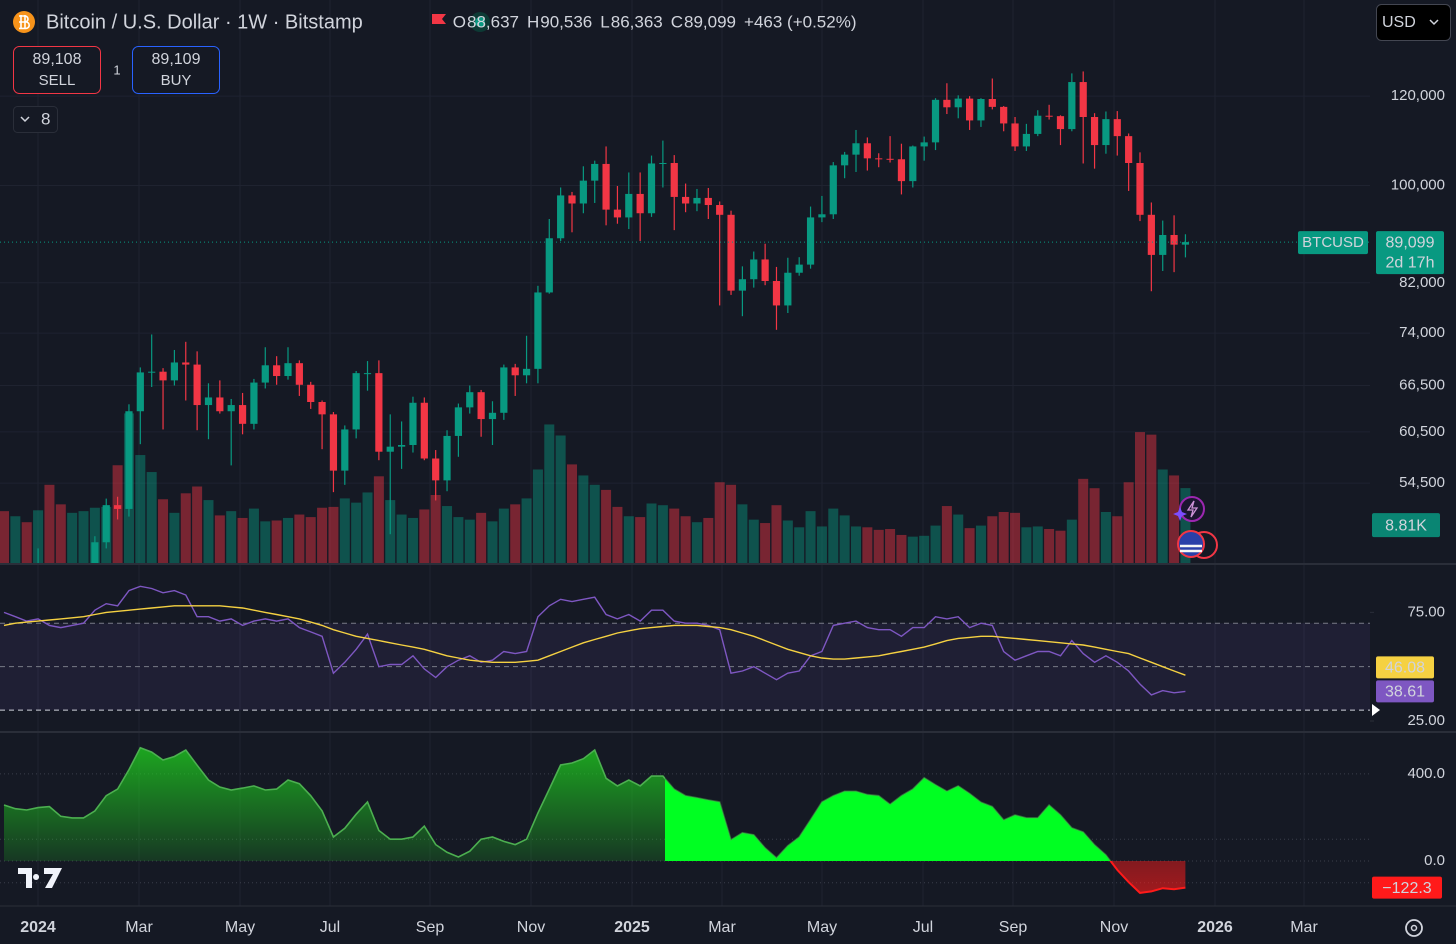 The image size is (1456, 944). I want to click on logo, so click(40, 878).